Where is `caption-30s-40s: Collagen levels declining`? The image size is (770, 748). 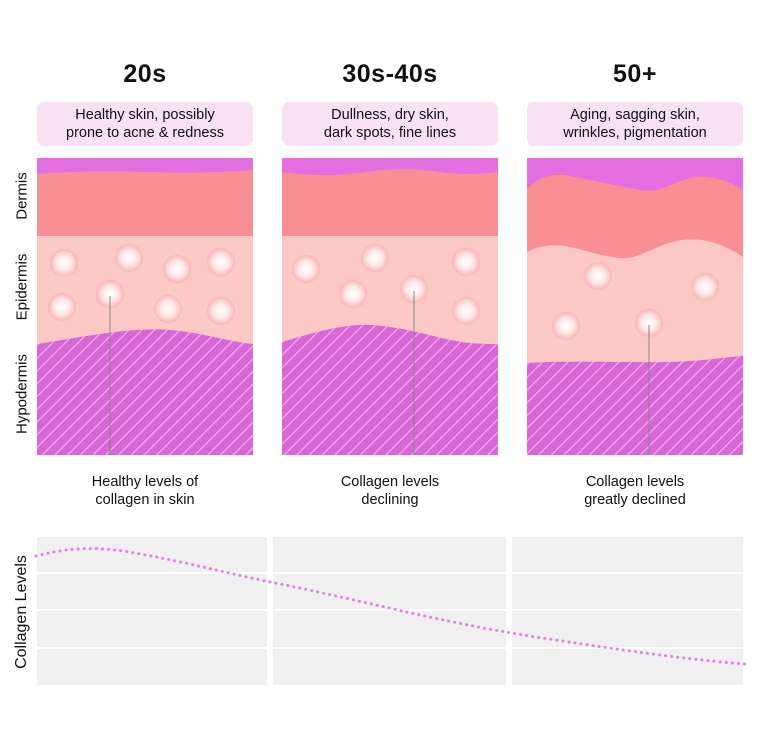 caption-30s-40s: Collagen levels declining is located at coordinates (390, 491).